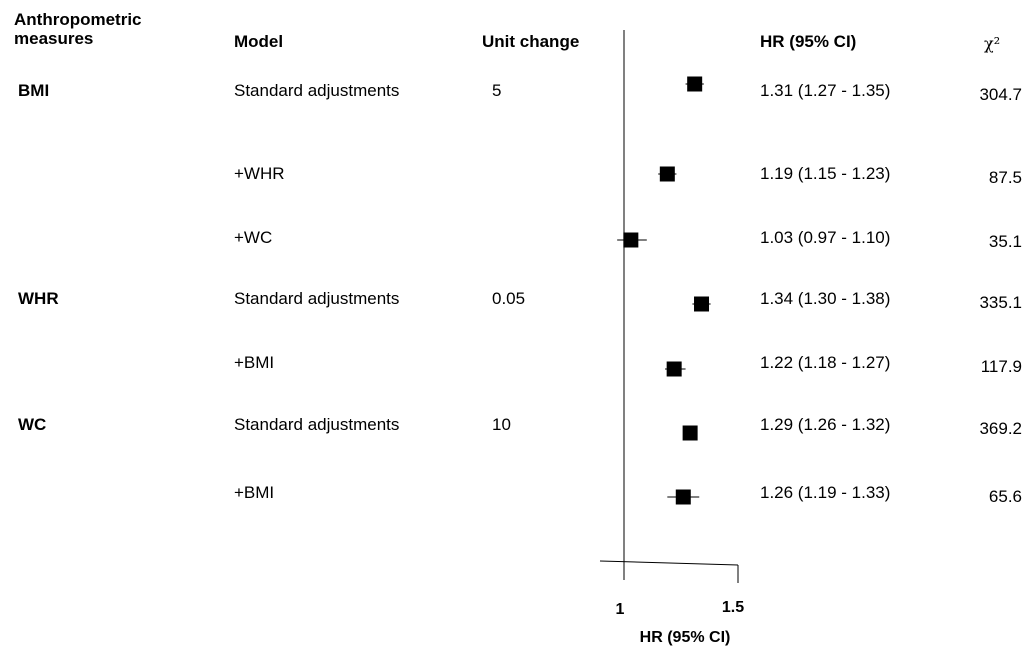 The height and width of the screenshot is (651, 1026). What do you see at coordinates (531, 41) in the screenshot?
I see `header-unit-change: Unit change` at bounding box center [531, 41].